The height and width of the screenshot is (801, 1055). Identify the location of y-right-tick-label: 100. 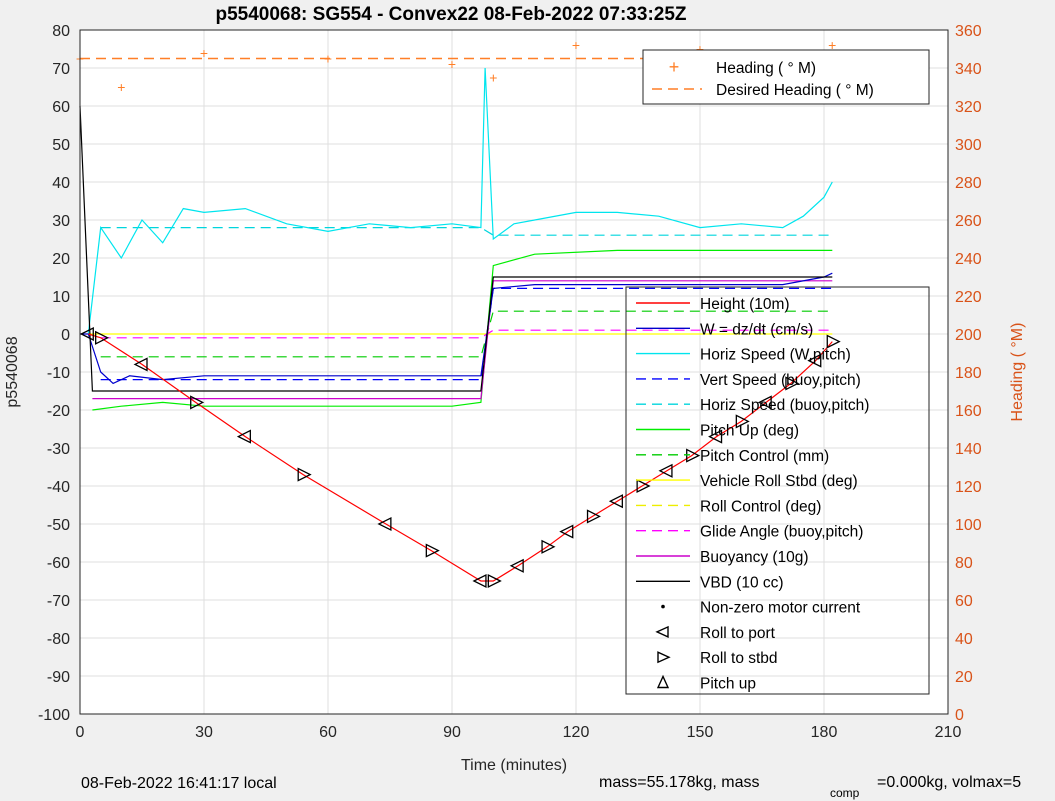
(968, 525).